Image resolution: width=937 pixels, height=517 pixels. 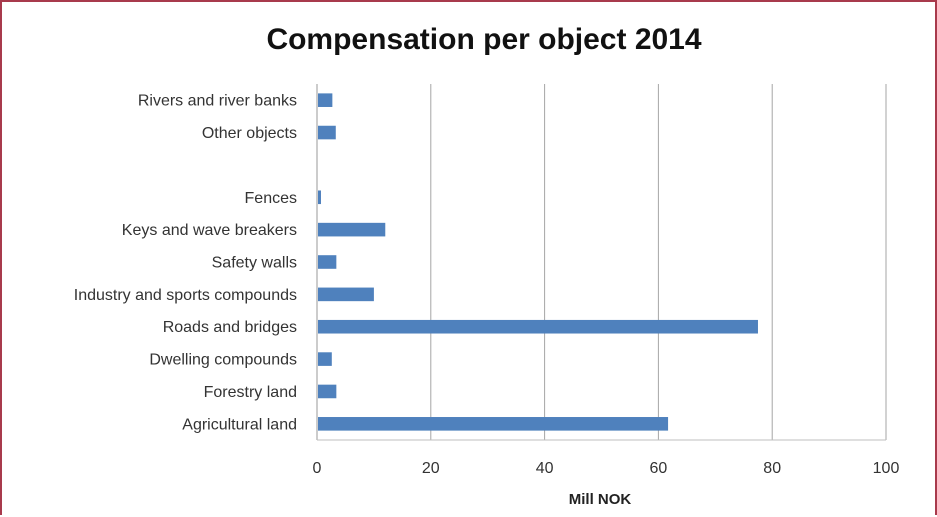 What do you see at coordinates (217, 101) in the screenshot?
I see `category-label: Rivers and river banks` at bounding box center [217, 101].